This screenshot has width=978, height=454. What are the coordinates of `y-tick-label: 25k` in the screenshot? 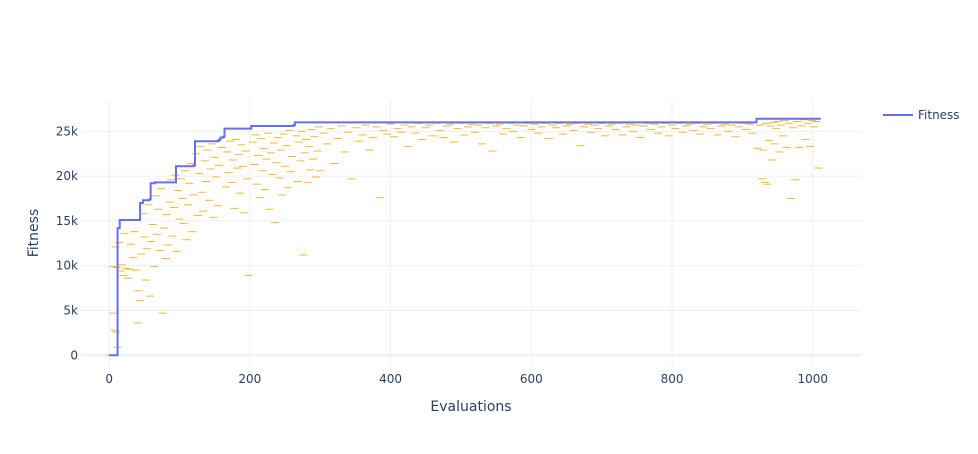 It's located at (67, 131).